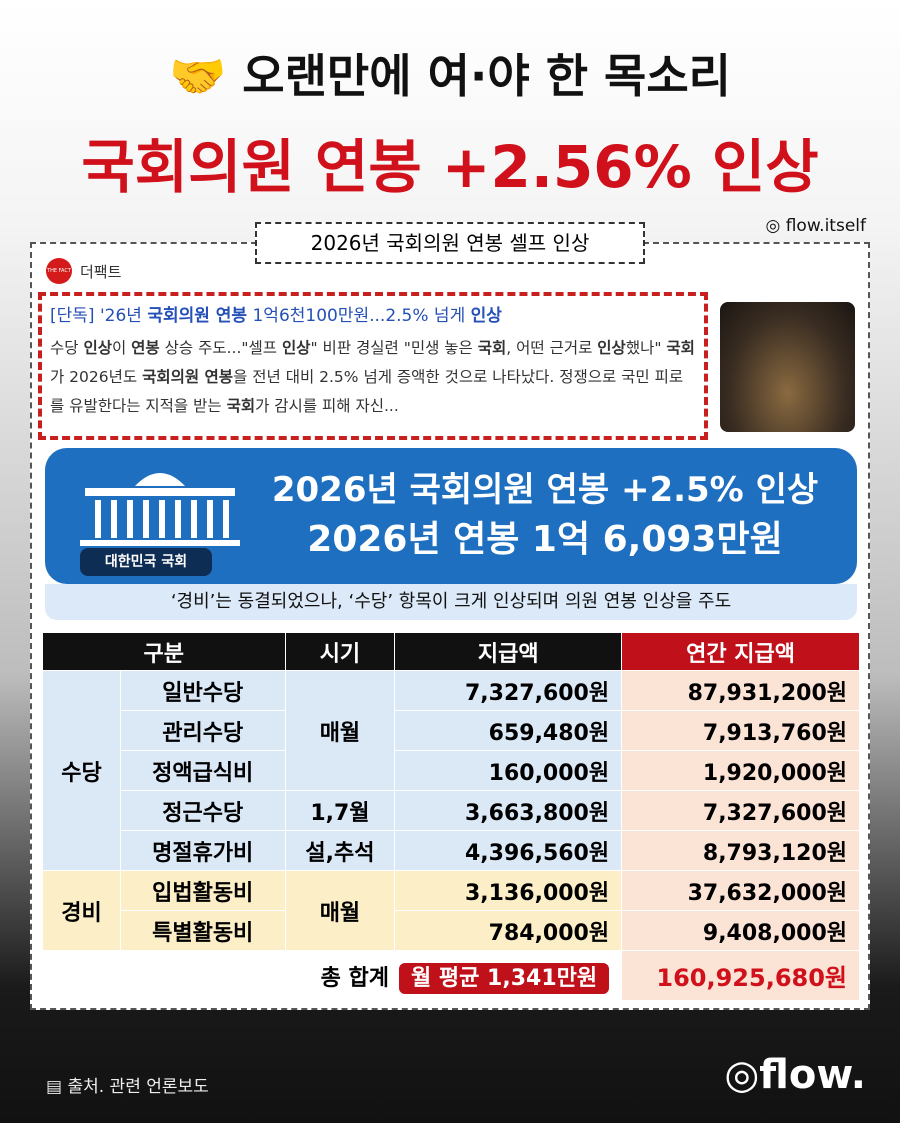 This screenshot has width=900, height=1123. What do you see at coordinates (740, 850) in the screenshot?
I see `annual: 8,793,120원` at bounding box center [740, 850].